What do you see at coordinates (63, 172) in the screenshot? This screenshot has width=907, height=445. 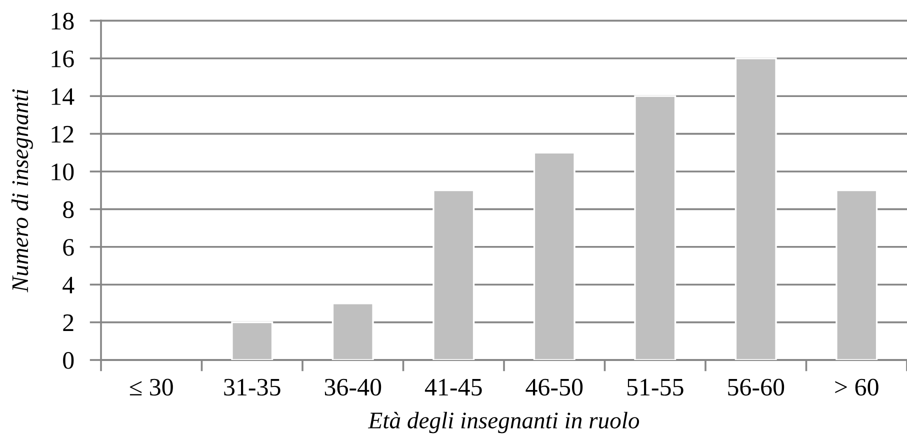 I see `y-tick-label: 10` at bounding box center [63, 172].